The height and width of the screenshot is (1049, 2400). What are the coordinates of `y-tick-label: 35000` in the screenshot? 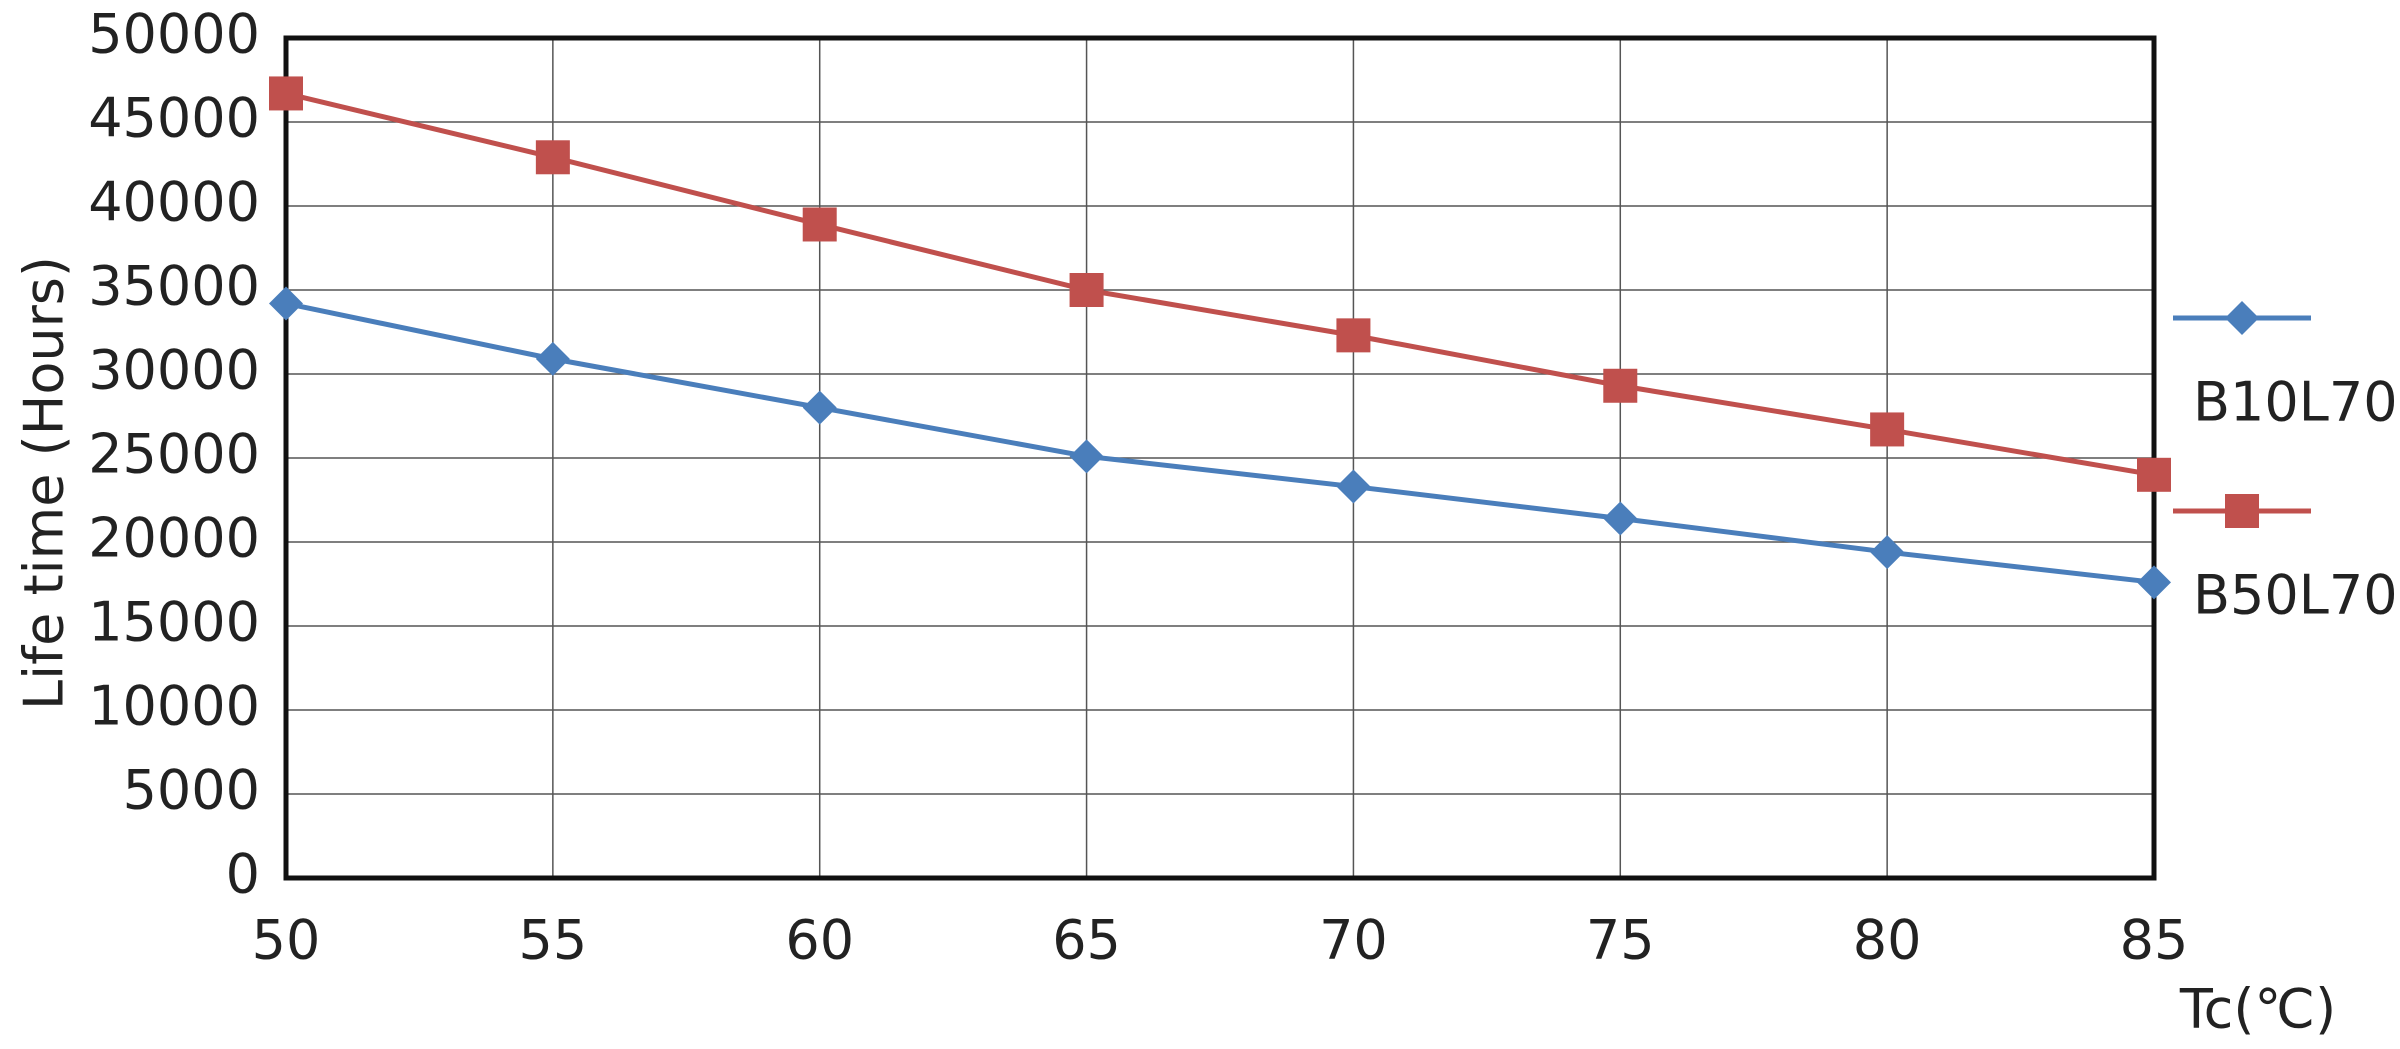 It's located at (174, 286).